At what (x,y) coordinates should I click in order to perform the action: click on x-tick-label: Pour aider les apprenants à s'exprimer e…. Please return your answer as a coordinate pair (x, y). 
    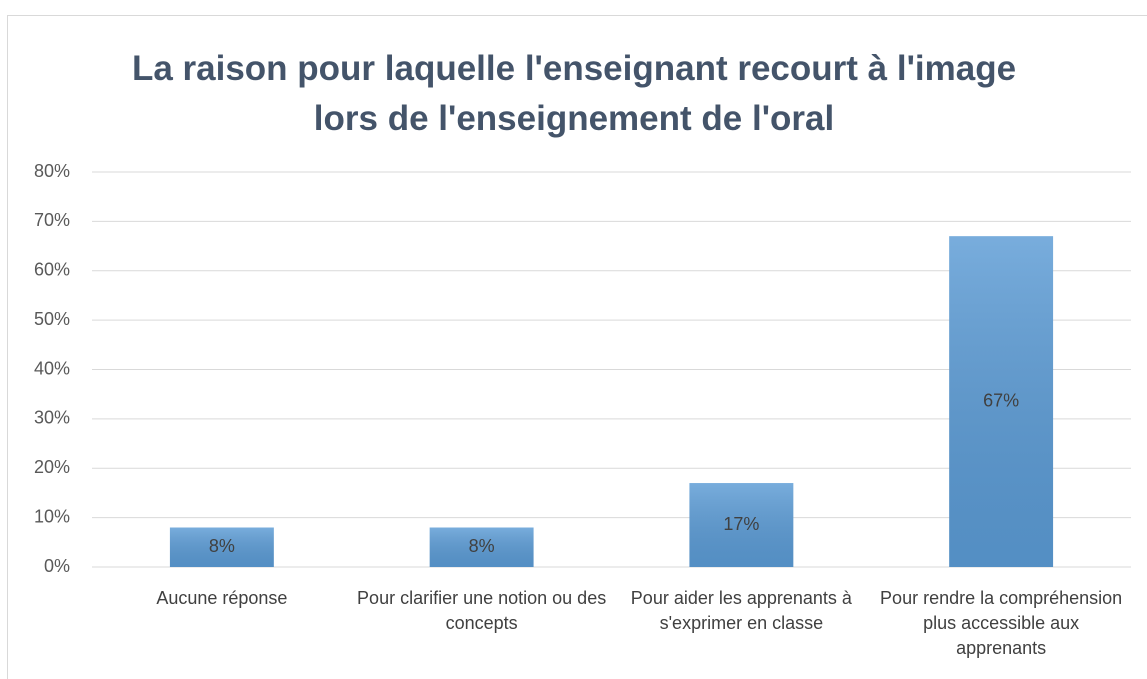
    Looking at the image, I should click on (741, 610).